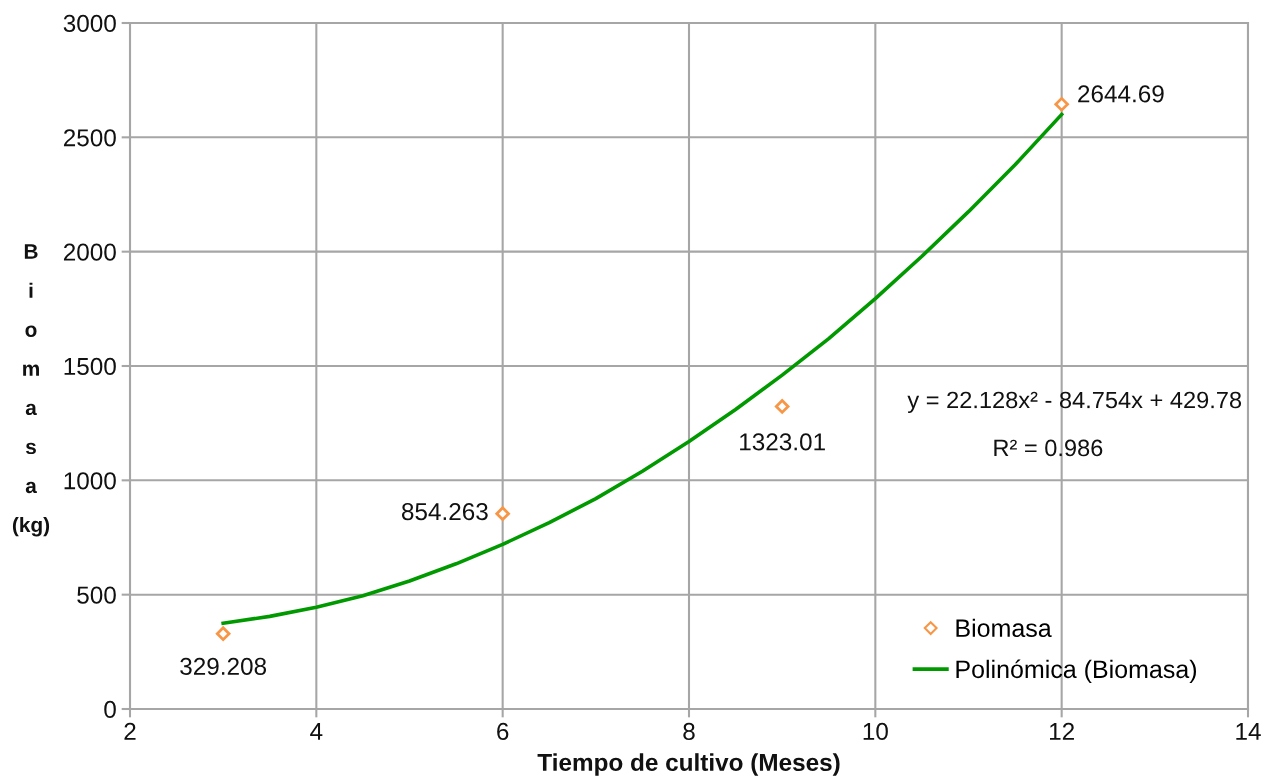 This screenshot has width=1269, height=783. I want to click on x-tick-label: 6, so click(503, 731).